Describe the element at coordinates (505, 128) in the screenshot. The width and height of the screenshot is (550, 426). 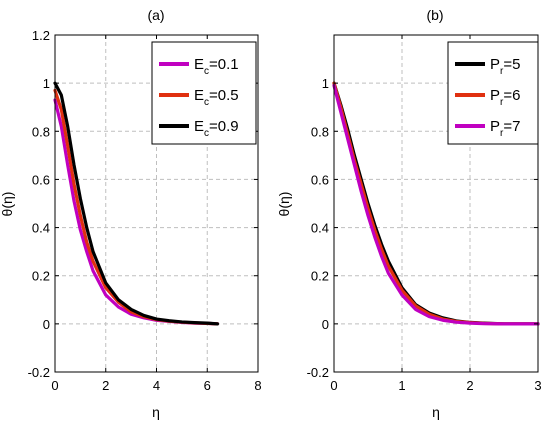
I see `panel-b-legend-label-3: Pr=7` at that location.